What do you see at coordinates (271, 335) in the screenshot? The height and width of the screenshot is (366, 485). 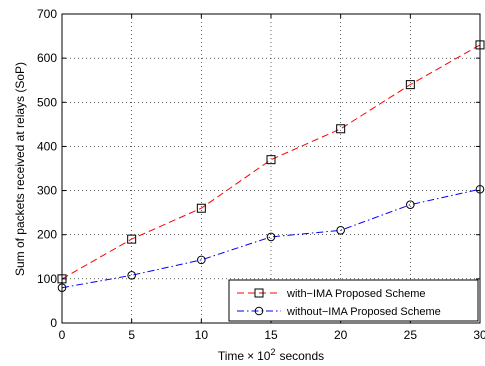 I see `x-tick-label: 15` at bounding box center [271, 335].